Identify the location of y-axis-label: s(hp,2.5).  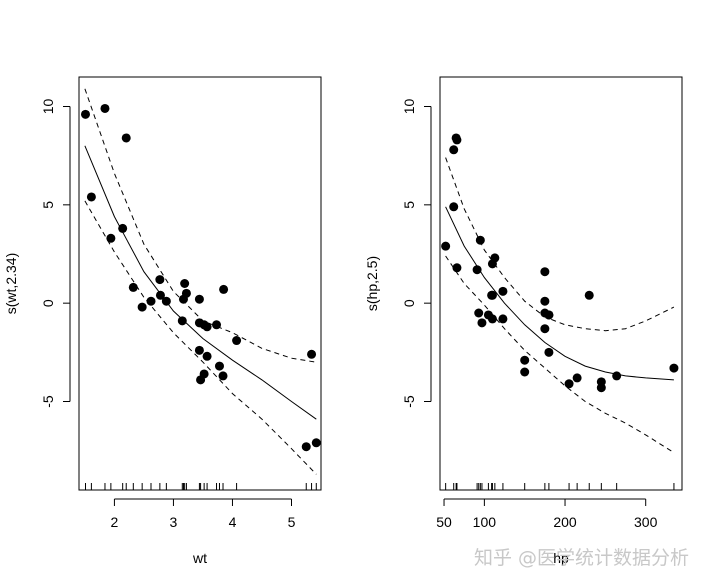
(372, 283).